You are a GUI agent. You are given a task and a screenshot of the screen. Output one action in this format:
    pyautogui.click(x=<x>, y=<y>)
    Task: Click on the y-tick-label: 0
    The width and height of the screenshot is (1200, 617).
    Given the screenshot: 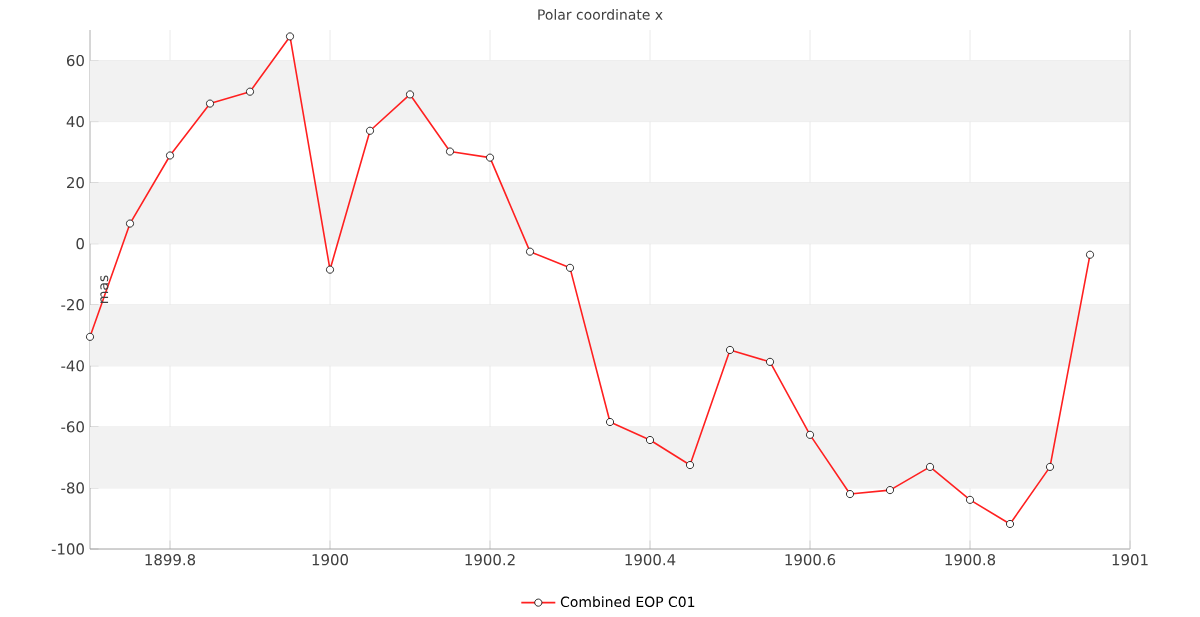 What is the action you would take?
    pyautogui.click(x=80, y=244)
    